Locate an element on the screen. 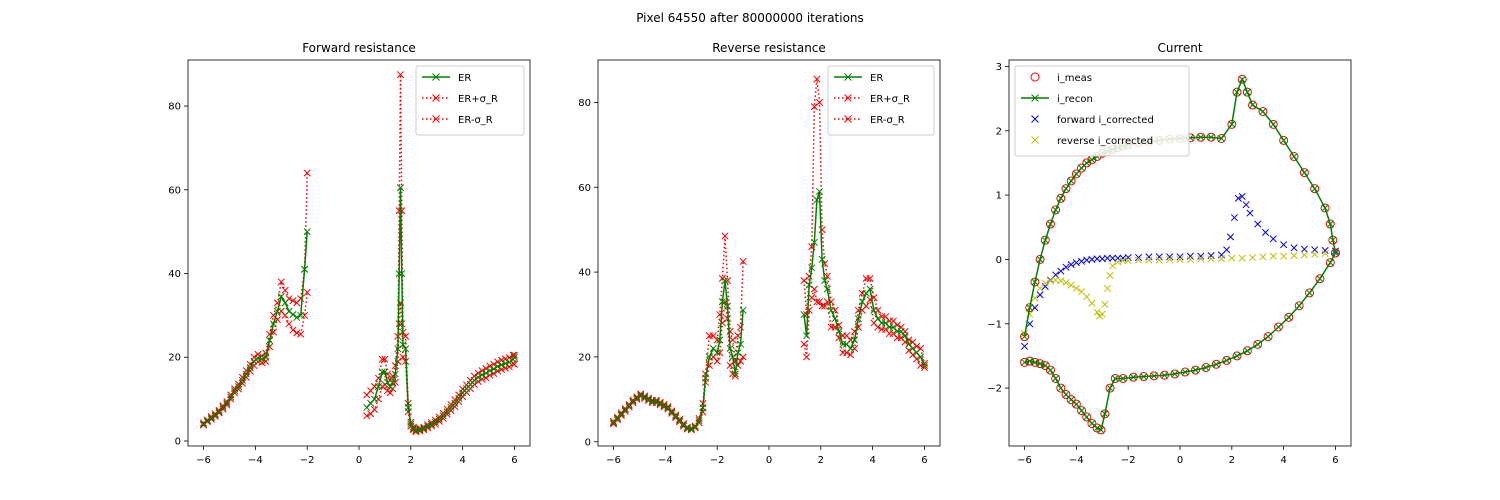 The image size is (1500, 500). y-tick-label: 1 is located at coordinates (999, 196).